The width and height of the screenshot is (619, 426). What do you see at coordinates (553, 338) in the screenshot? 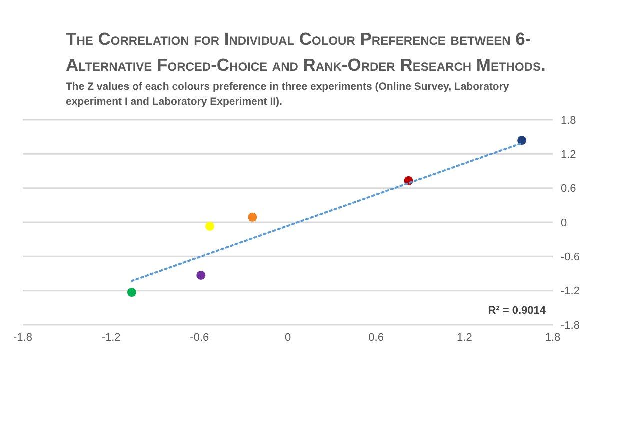
I see `x-tick-label: 1.8` at bounding box center [553, 338].